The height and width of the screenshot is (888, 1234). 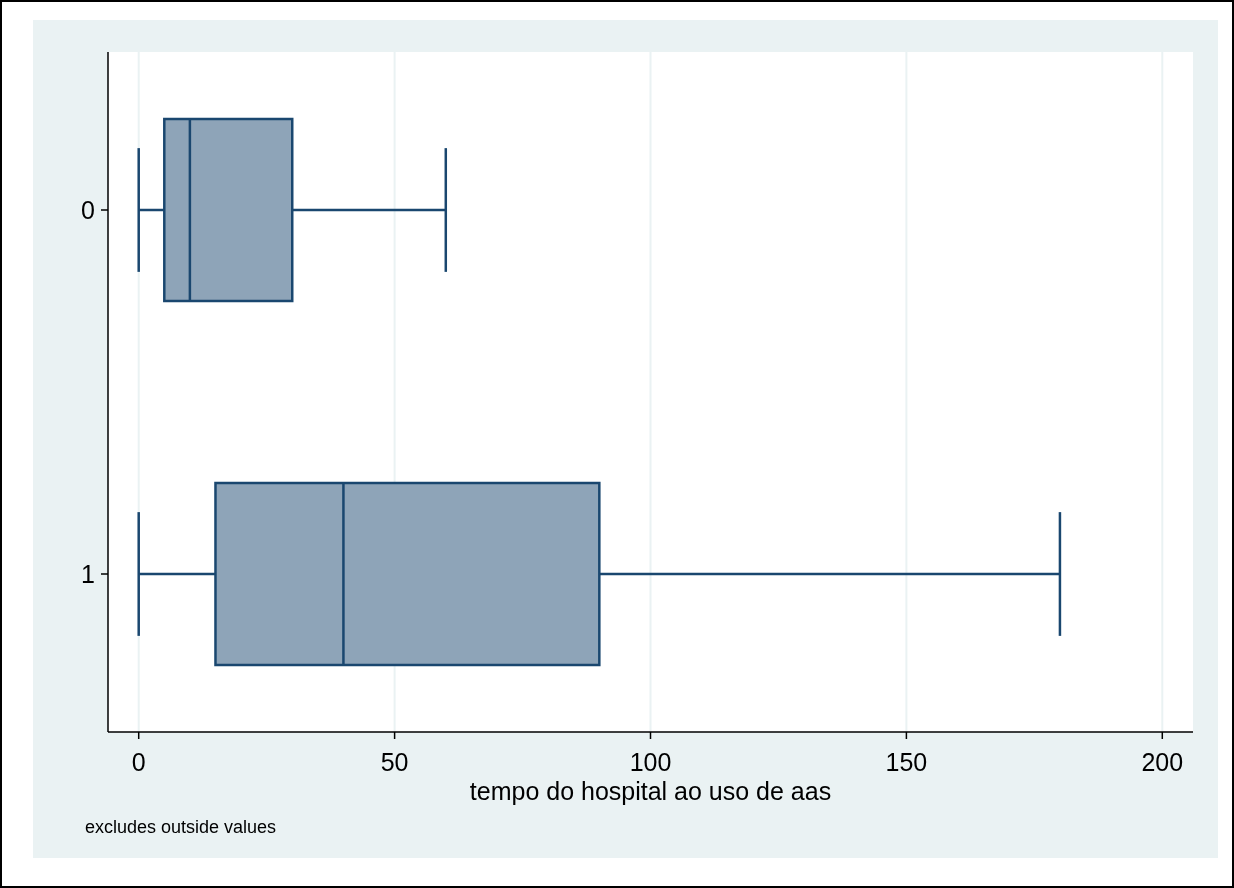 I want to click on x-tick-label: 100, so click(x=650, y=762).